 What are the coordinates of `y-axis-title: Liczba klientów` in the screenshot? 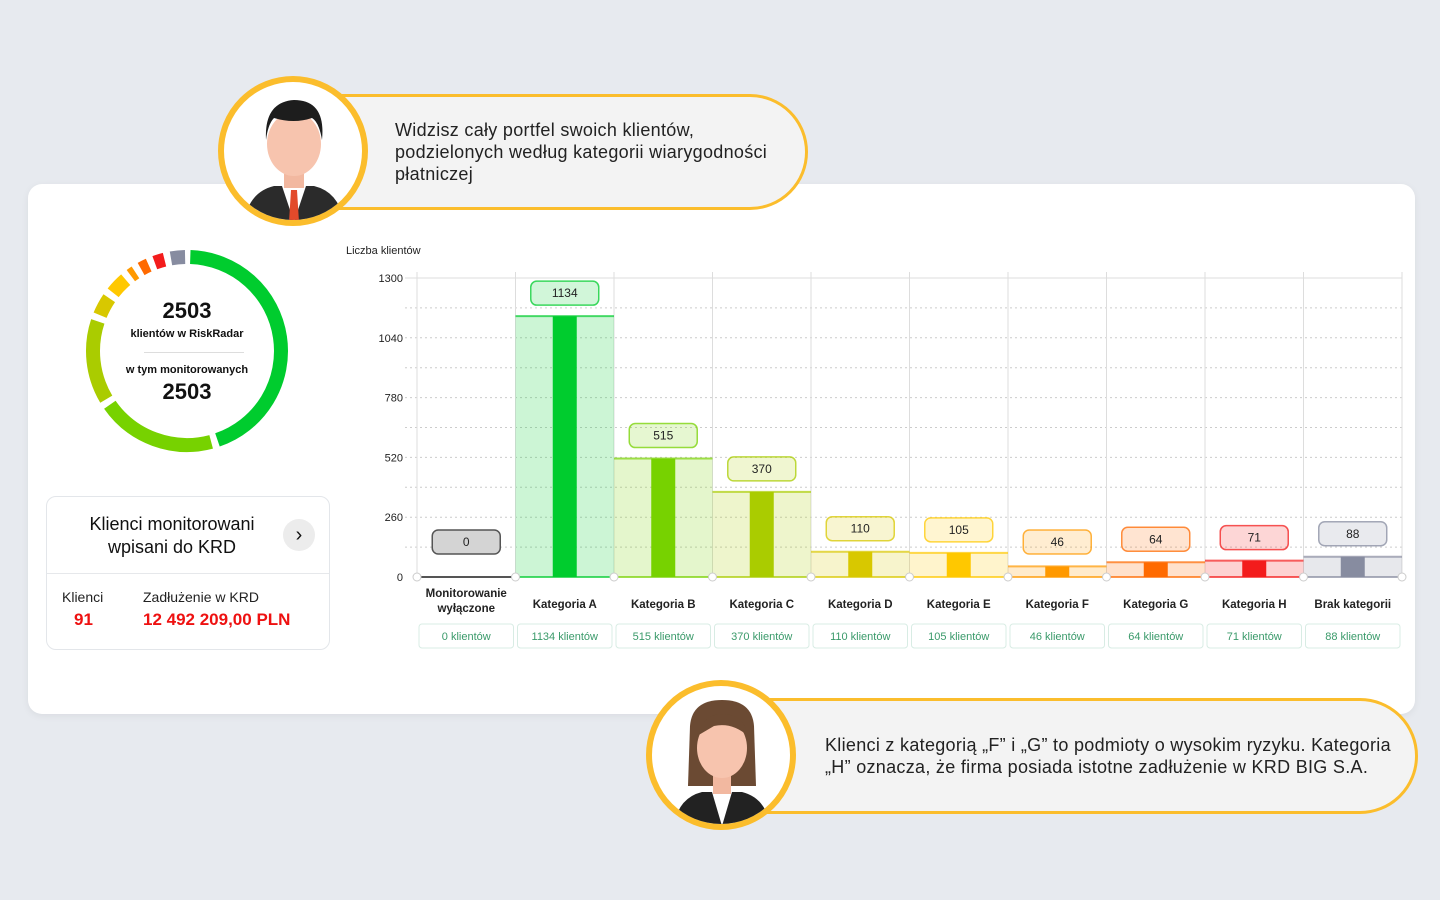 It's located at (383, 251).